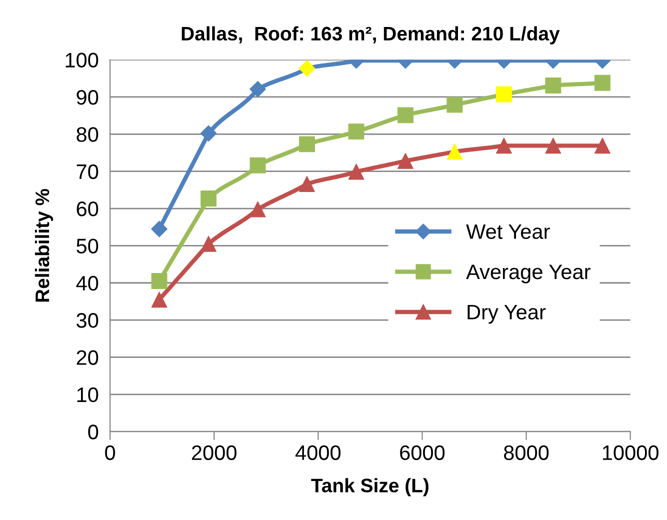  Describe the element at coordinates (93, 432) in the screenshot. I see `y-tick-label: 0` at that location.